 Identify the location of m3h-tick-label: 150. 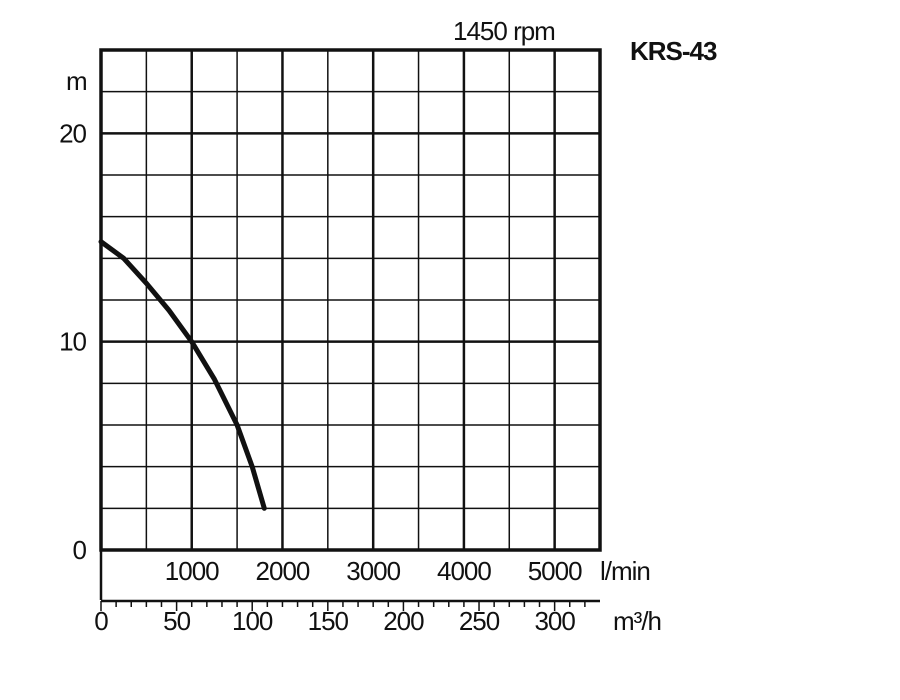
(328, 621).